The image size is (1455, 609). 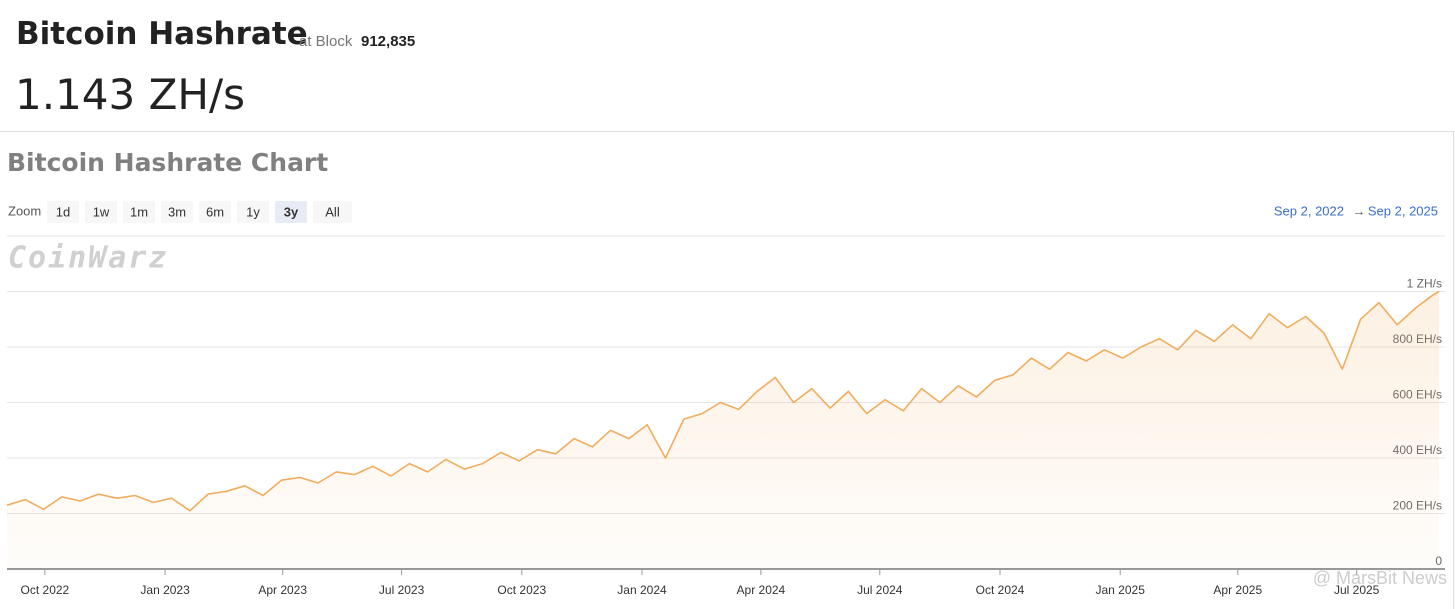 I want to click on zoom-button-label: 1y, so click(x=253, y=211).